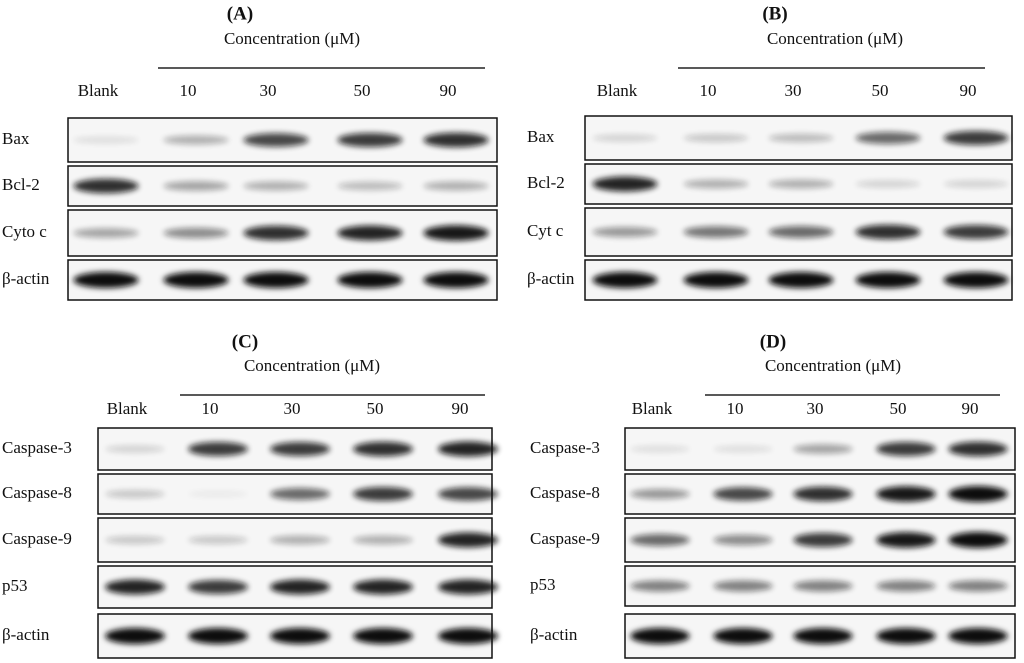 Image resolution: width=1024 pixels, height=663 pixels. What do you see at coordinates (565, 447) in the screenshot?
I see `row-label: Caspase-3` at bounding box center [565, 447].